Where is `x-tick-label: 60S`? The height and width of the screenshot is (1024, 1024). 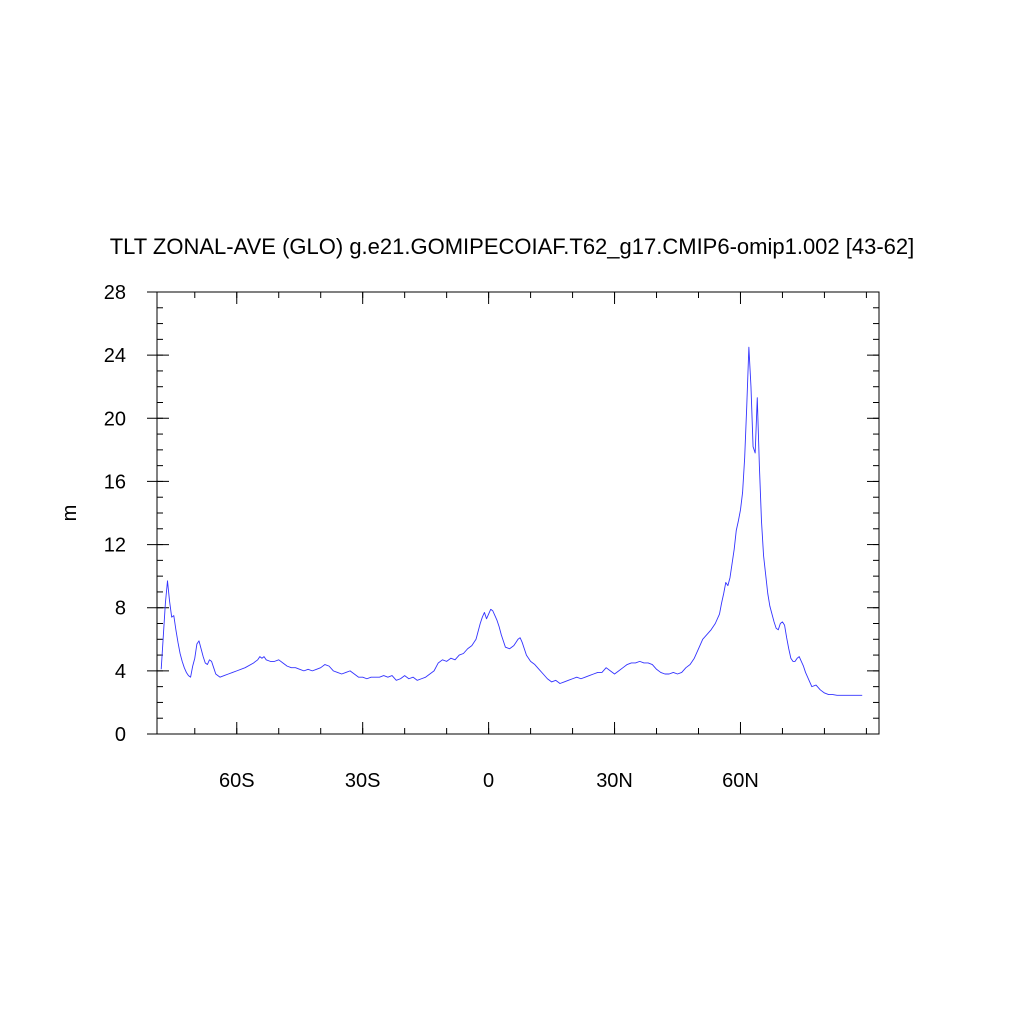
x-tick-label: 60S is located at coordinates (237, 781).